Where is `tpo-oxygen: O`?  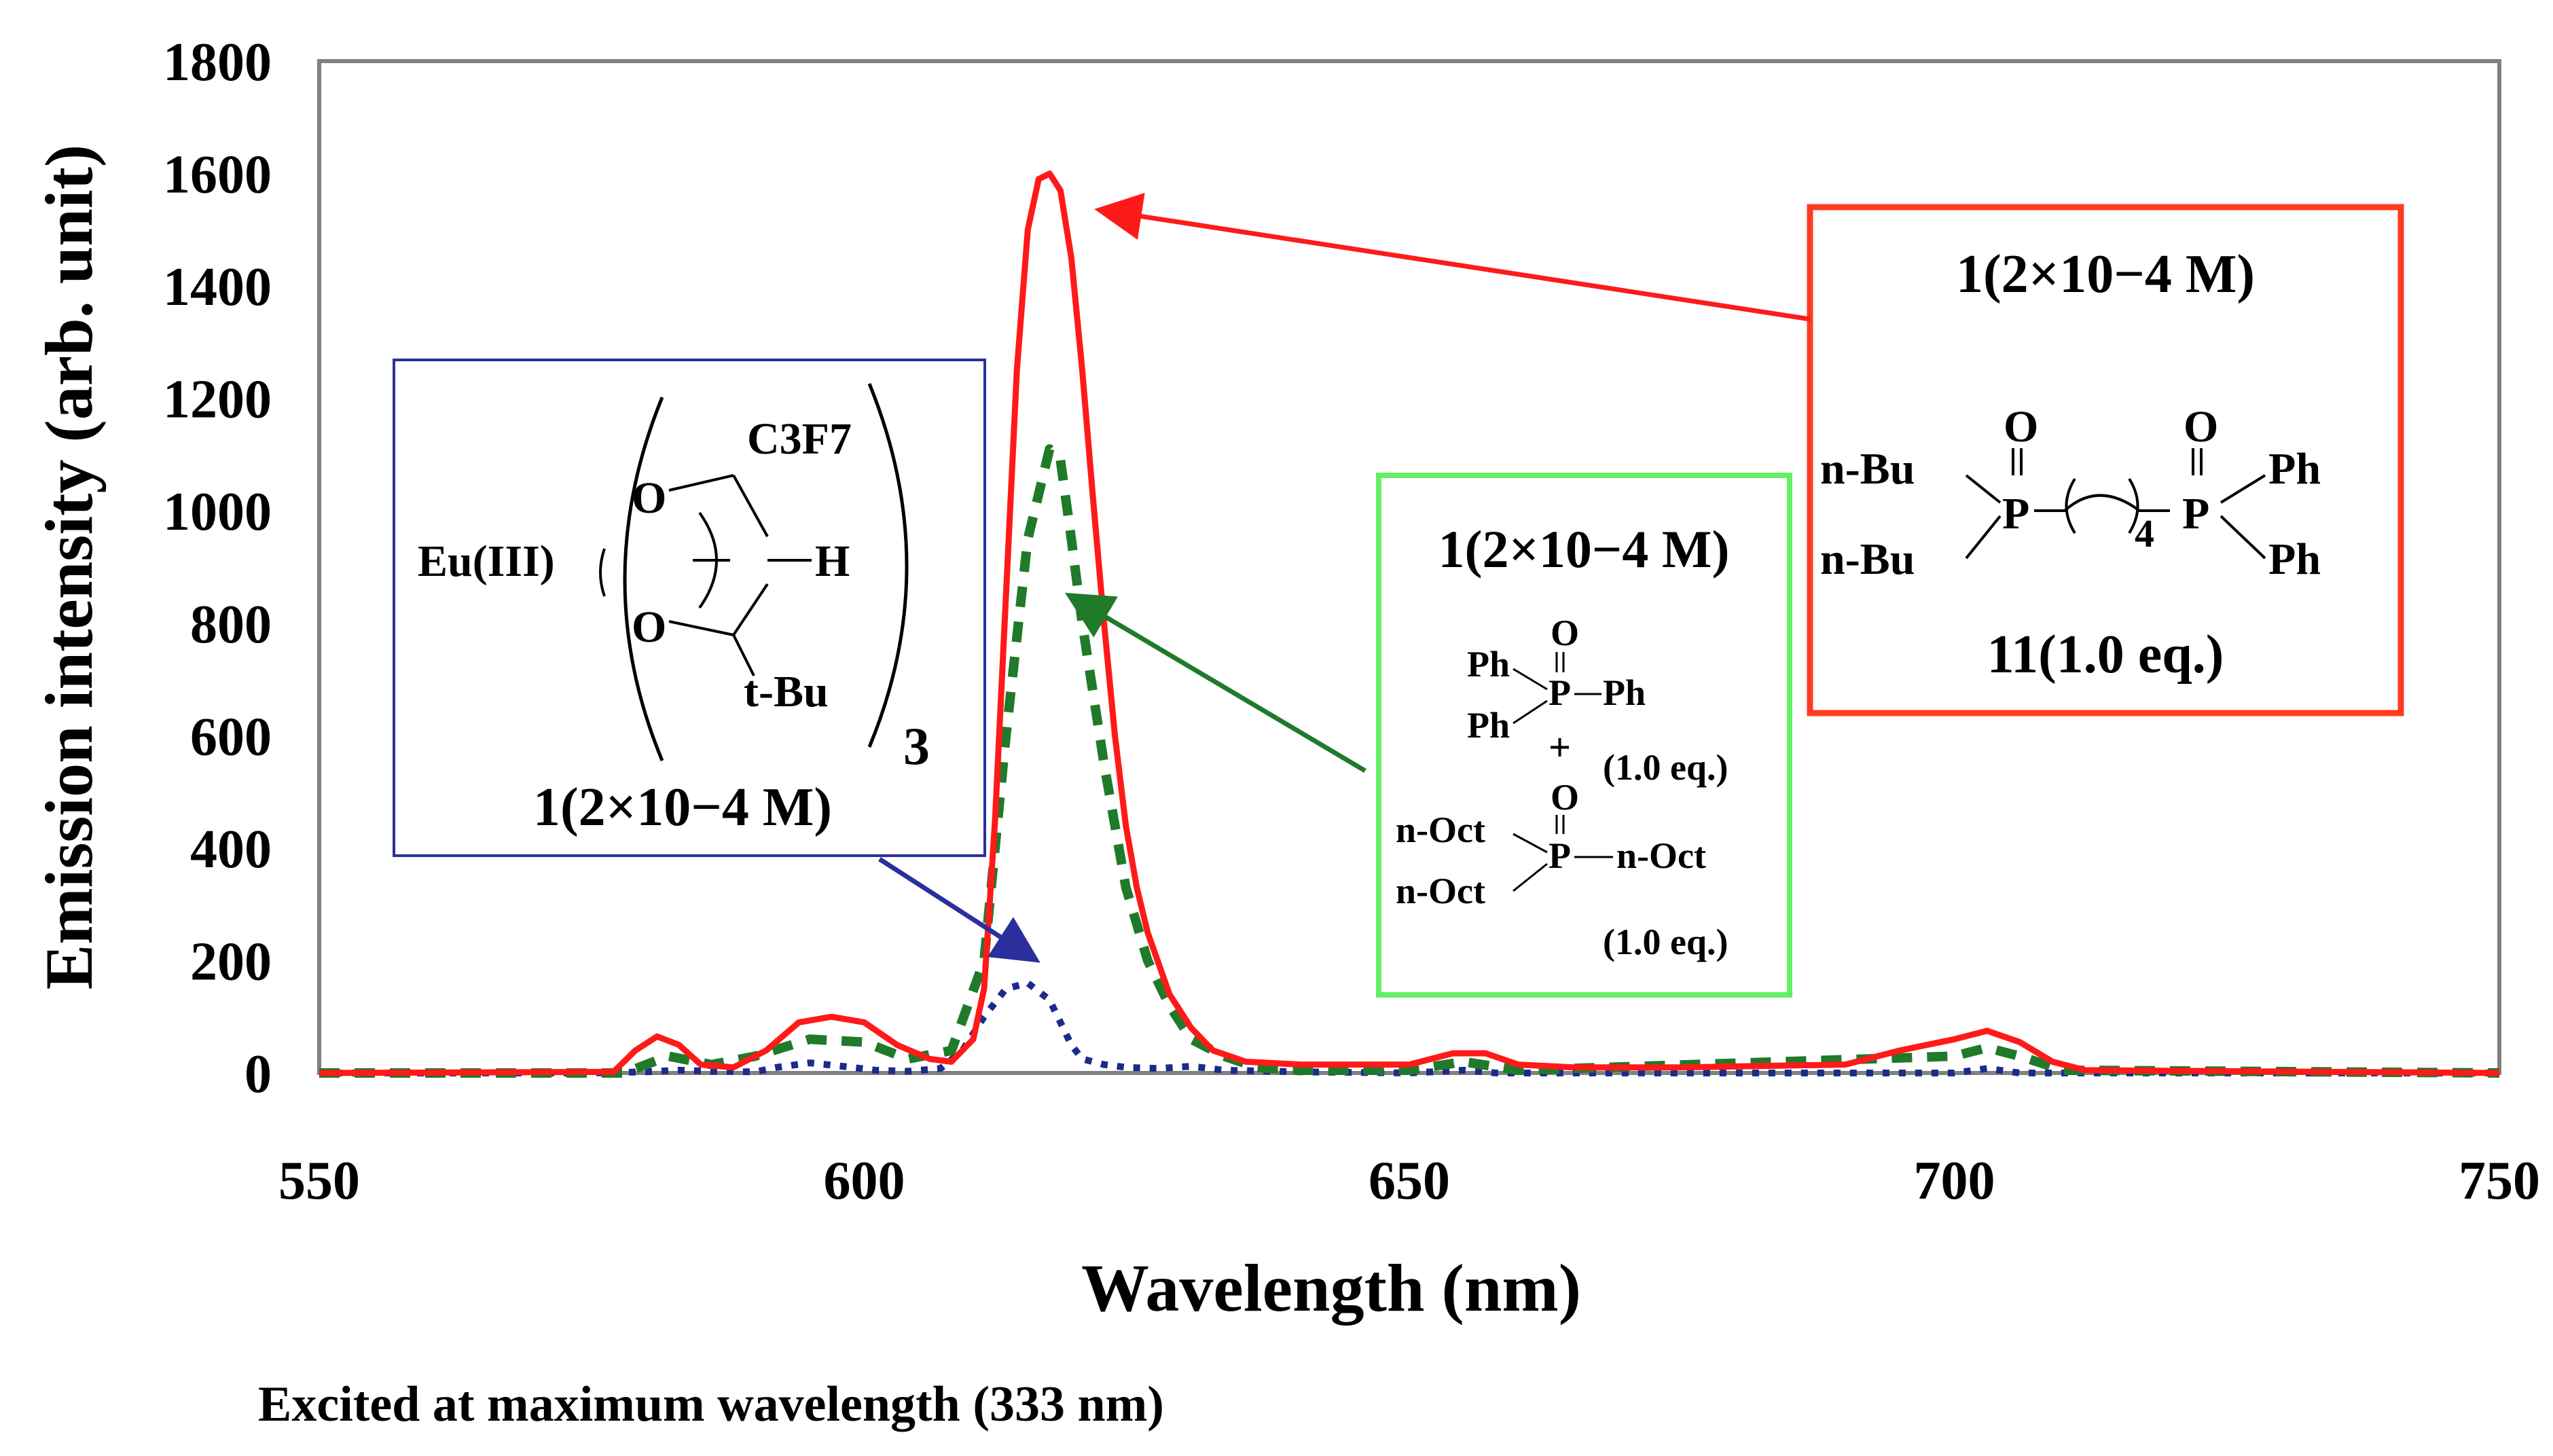
tpo-oxygen: O is located at coordinates (1565, 633).